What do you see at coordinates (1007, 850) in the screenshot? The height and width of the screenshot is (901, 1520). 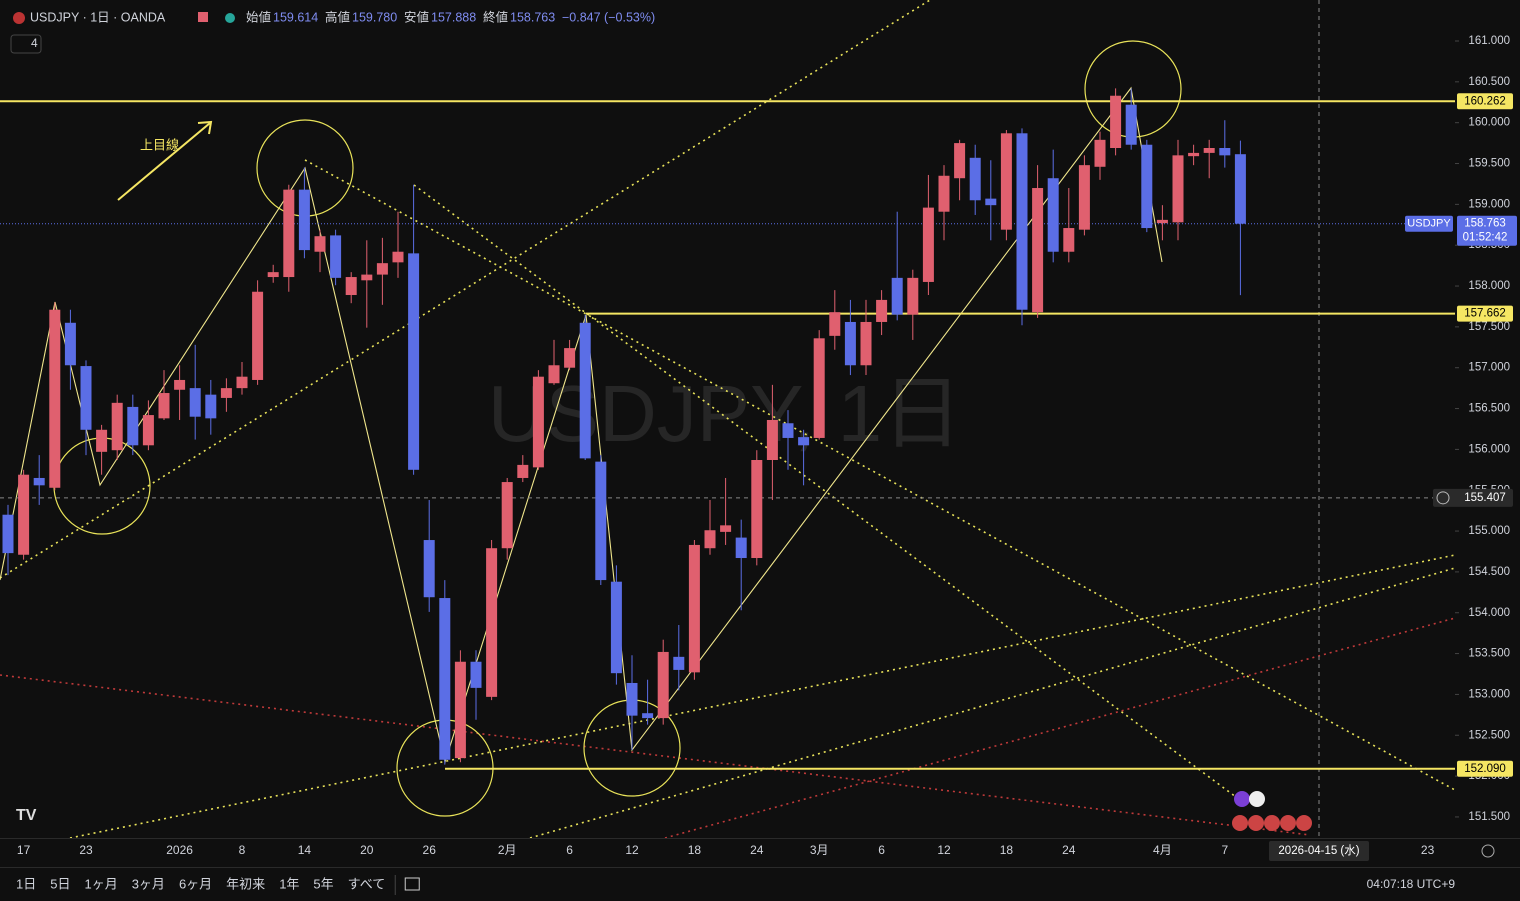 I see `x-tick-label: 18` at bounding box center [1007, 850].